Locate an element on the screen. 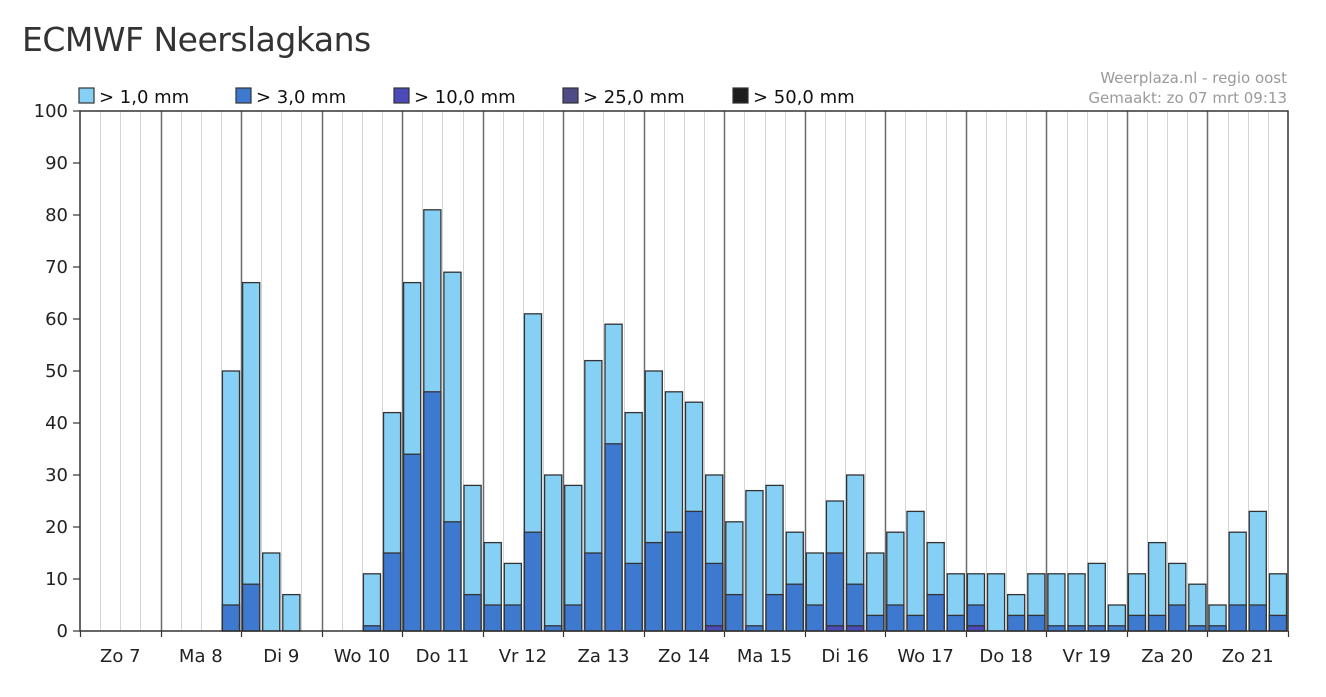  legend-label: > 3,0 mm is located at coordinates (301, 97).